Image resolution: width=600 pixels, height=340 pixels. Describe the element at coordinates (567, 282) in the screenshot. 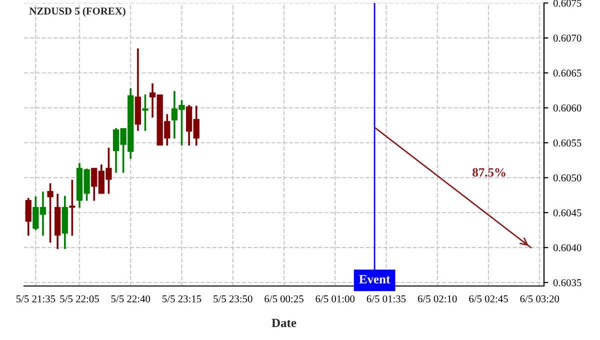

I see `y-tick-label: 0.6035` at that location.